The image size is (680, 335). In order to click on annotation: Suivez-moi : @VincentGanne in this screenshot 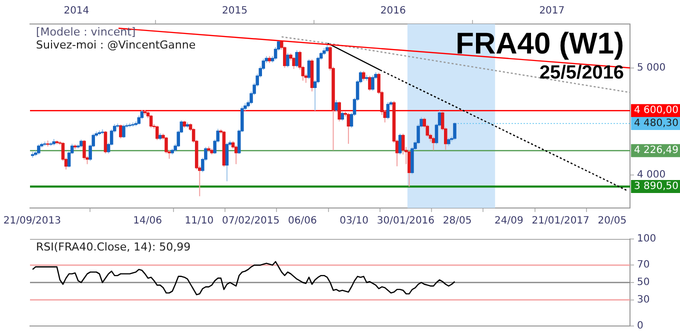, I will do `click(116, 45)`.